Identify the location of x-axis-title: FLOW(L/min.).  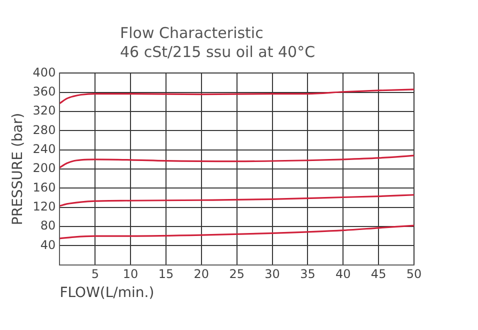
(107, 293).